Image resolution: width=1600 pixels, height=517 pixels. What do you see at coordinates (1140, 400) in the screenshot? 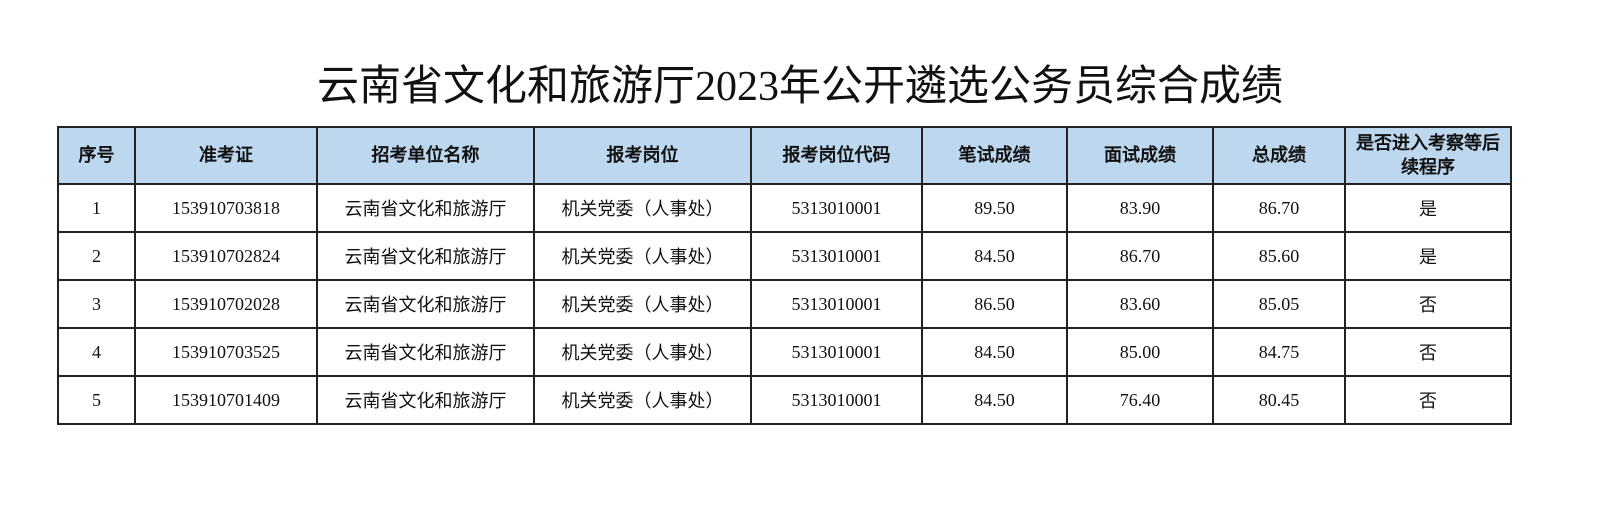
I see `table-cell: 76.40` at bounding box center [1140, 400].